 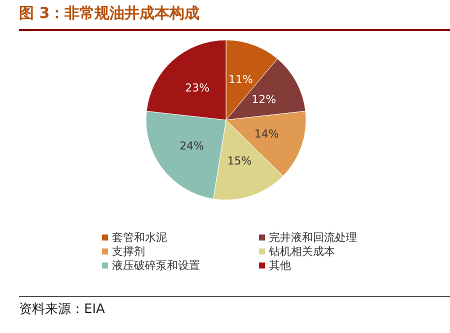 I want to click on legend-label: 完井液和回流处理, so click(x=313, y=237).